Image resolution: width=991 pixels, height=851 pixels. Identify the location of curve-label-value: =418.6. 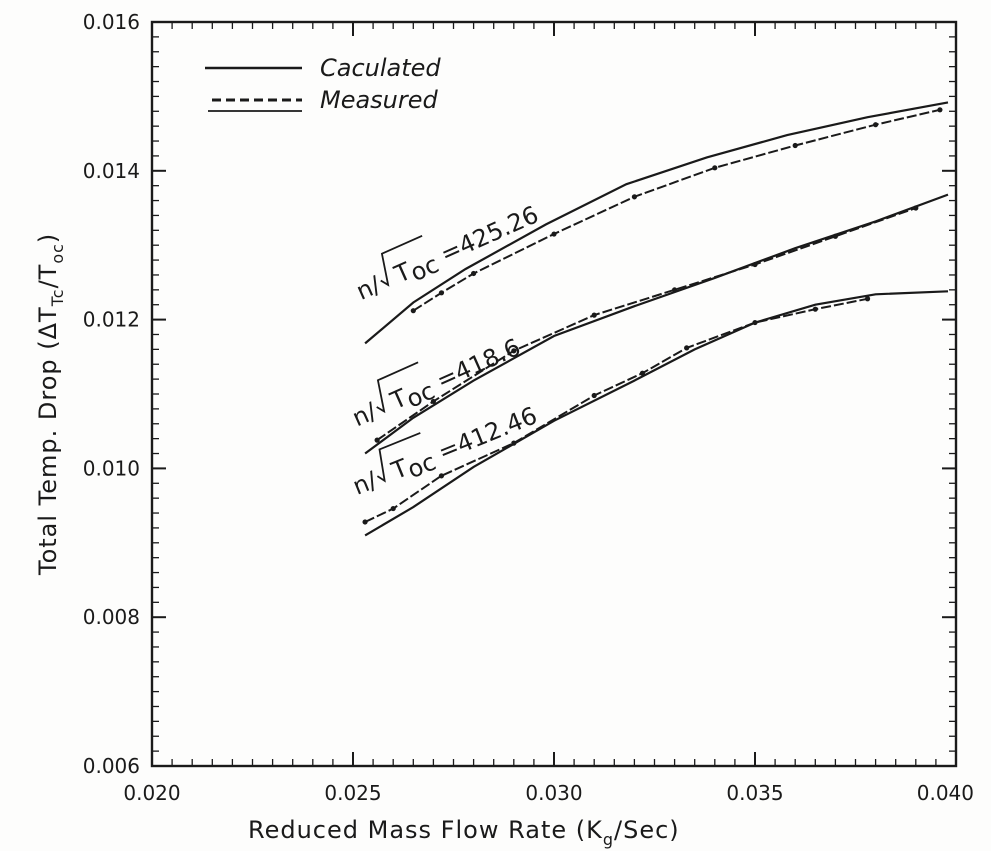
(478, 364).